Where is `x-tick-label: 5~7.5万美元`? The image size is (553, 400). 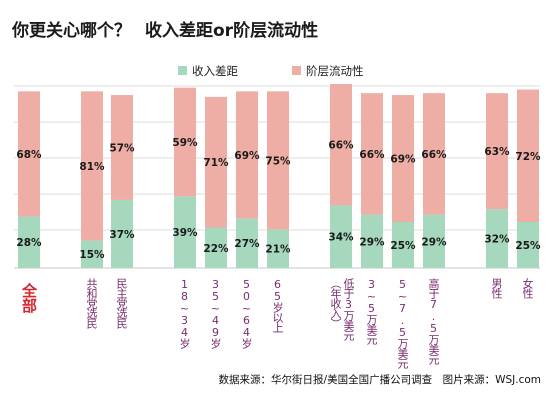 x-tick-label: 5~7.5万美元 is located at coordinates (402, 323).